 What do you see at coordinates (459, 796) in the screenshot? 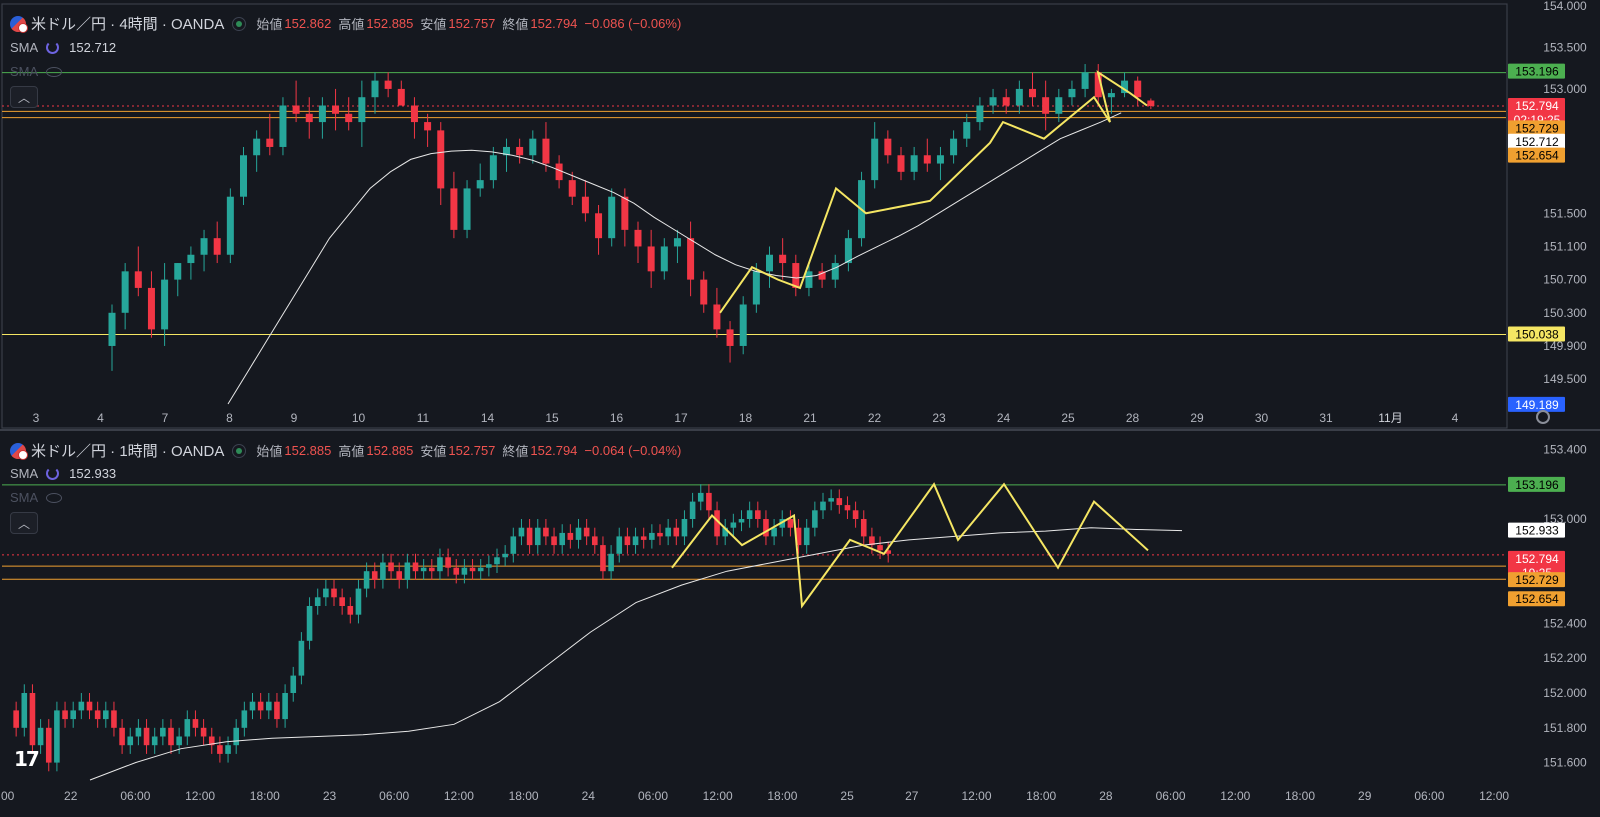
I see `x-tick-label: 12:00` at bounding box center [459, 796].